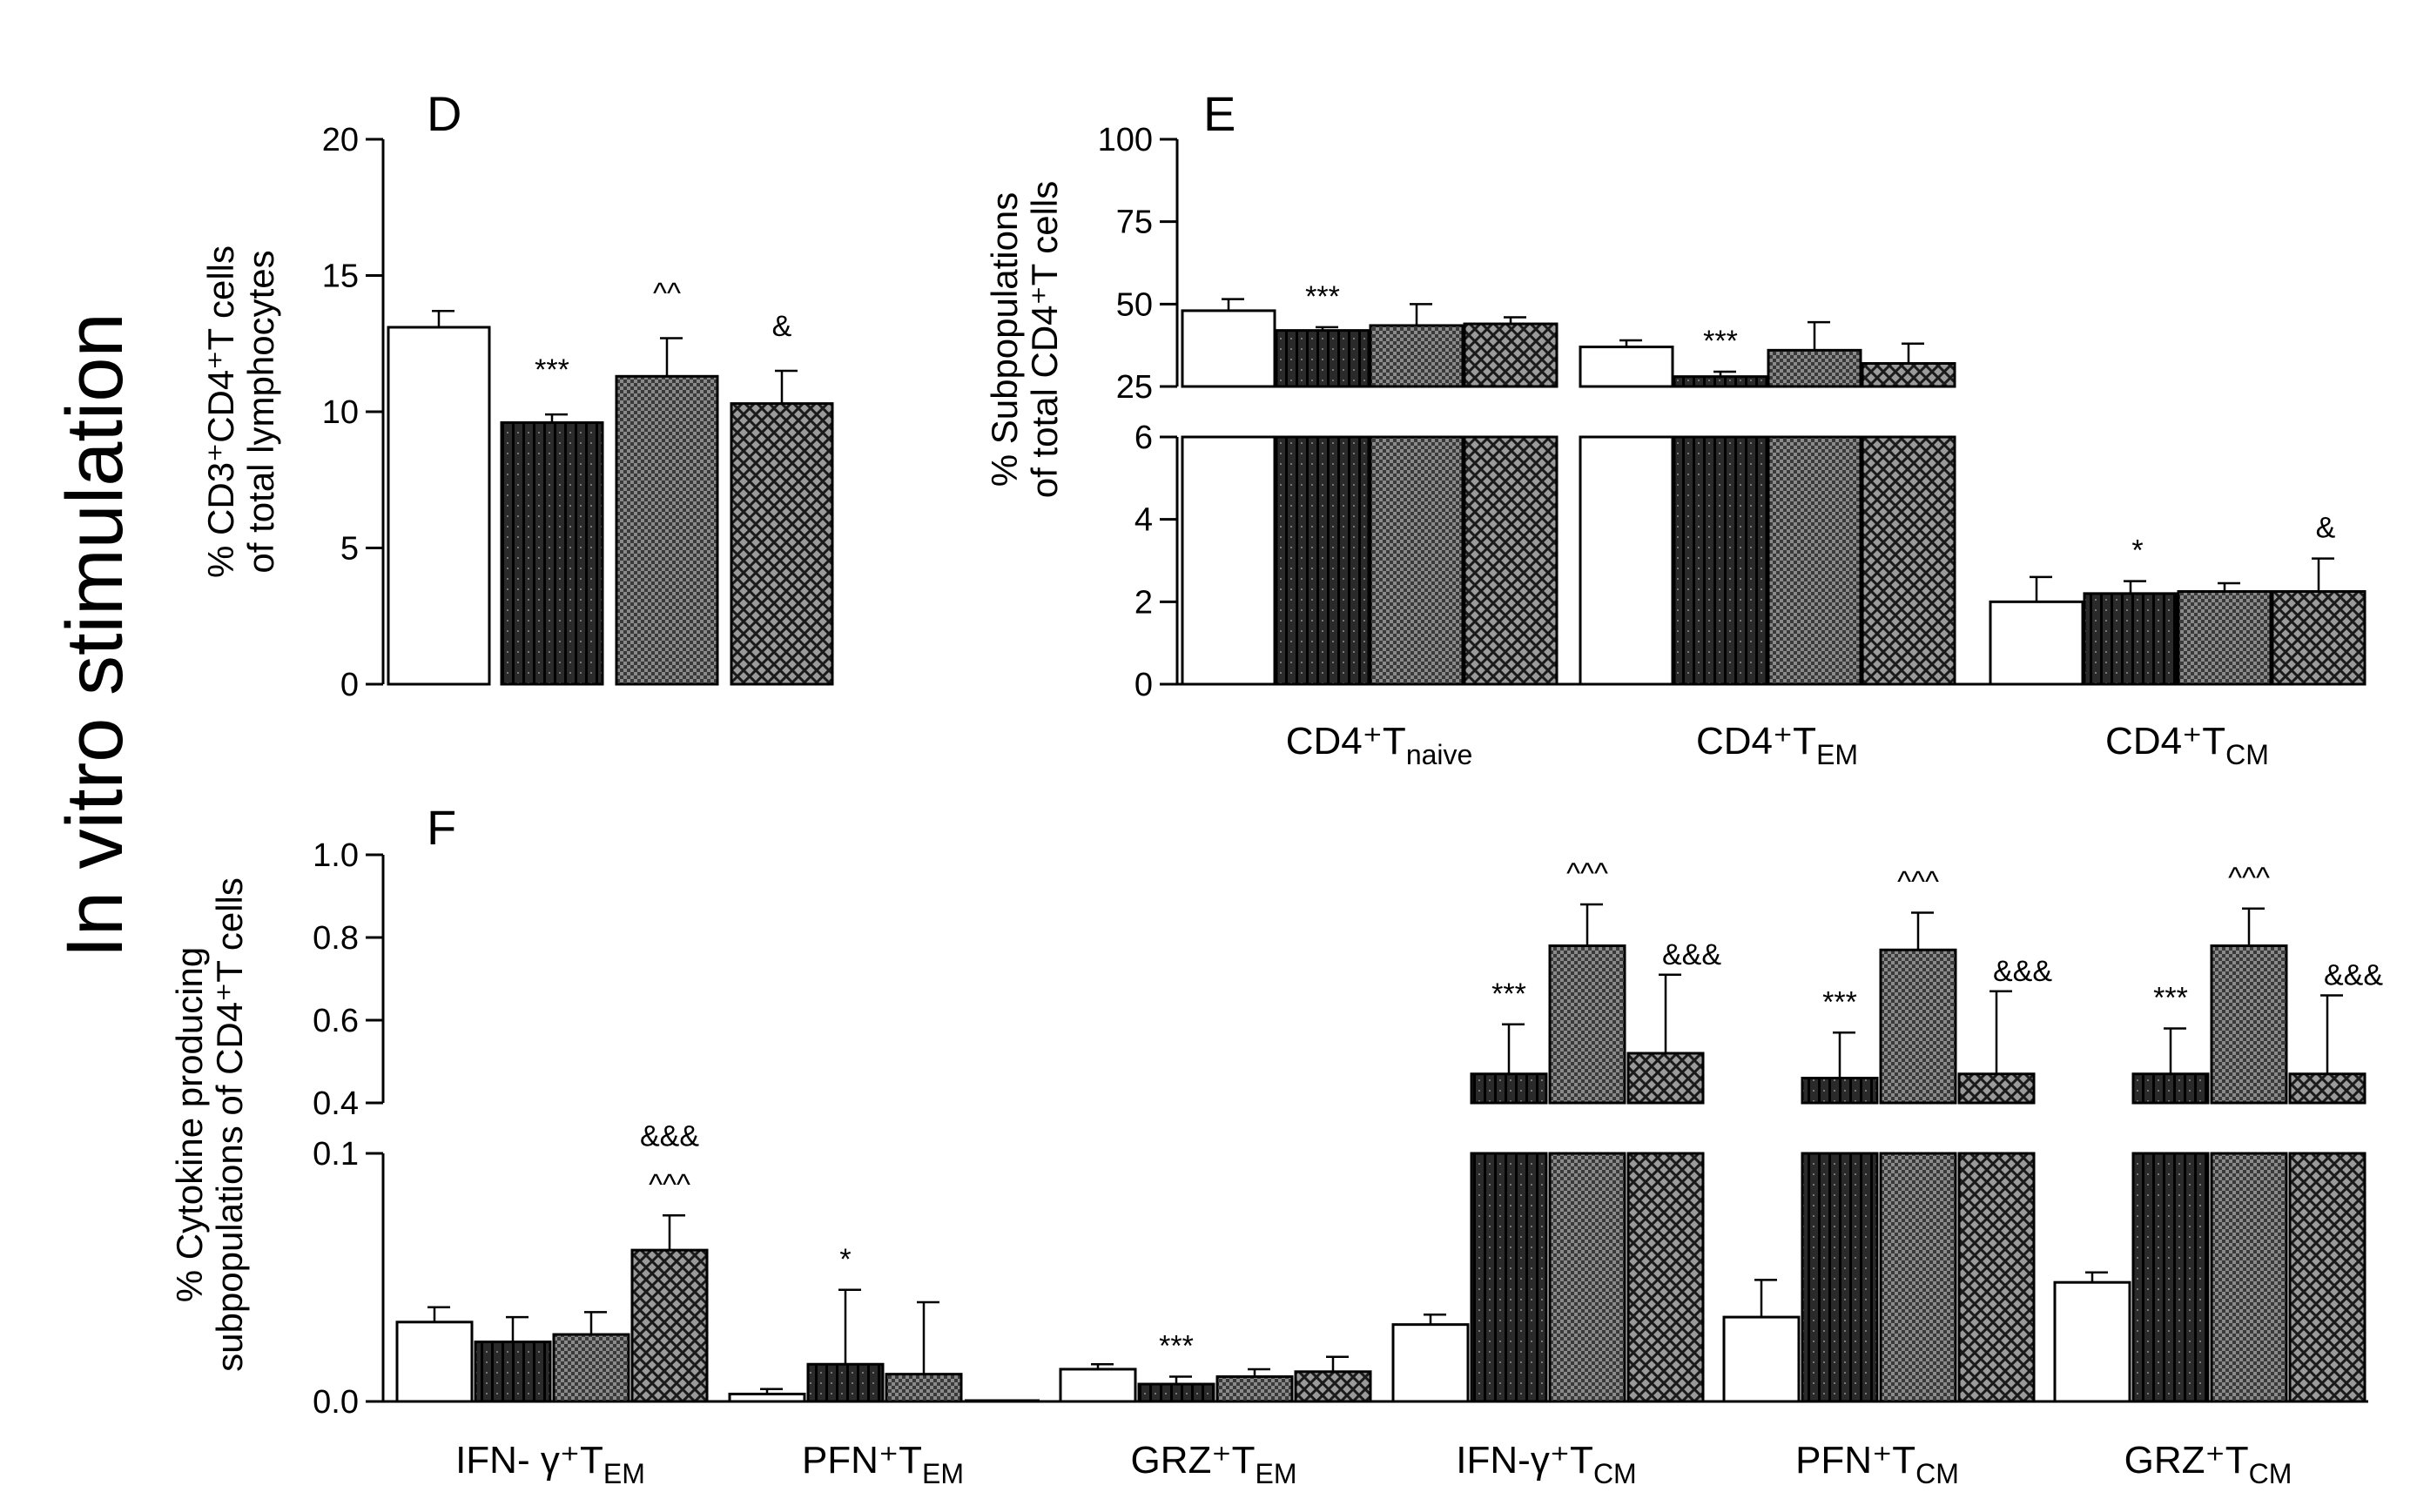 The image size is (2417, 1512). I want to click on panel-d-bar, so click(667, 530).